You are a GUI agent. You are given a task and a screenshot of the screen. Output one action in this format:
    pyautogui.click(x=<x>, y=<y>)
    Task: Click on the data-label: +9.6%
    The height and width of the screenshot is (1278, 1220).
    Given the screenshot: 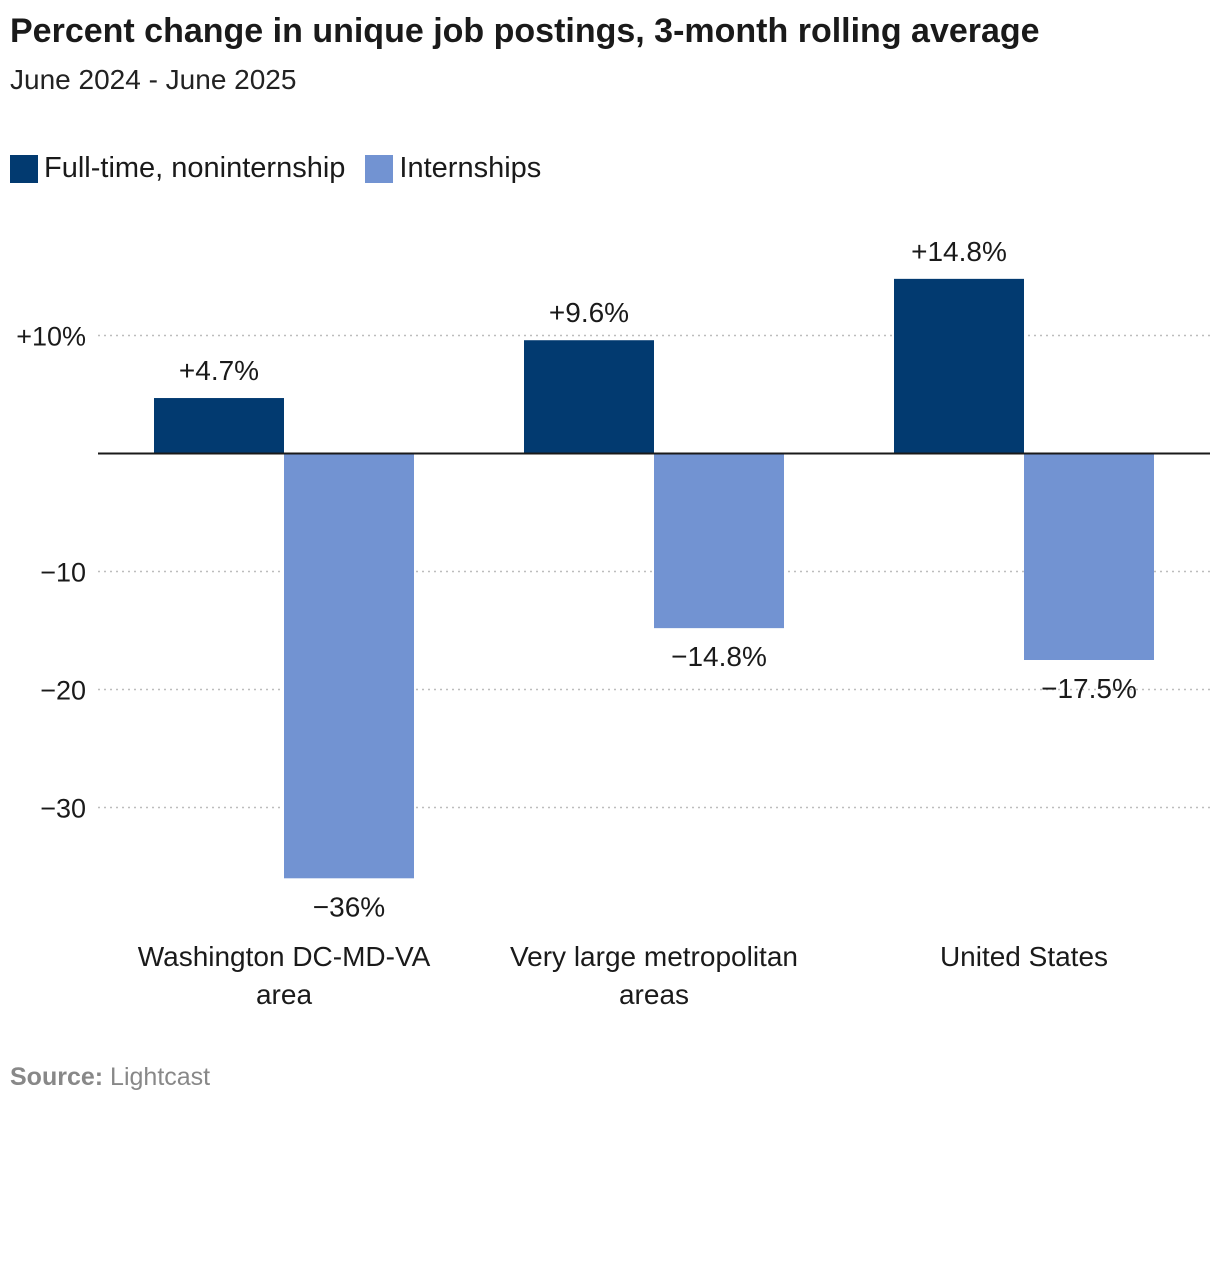 What is the action you would take?
    pyautogui.click(x=589, y=312)
    